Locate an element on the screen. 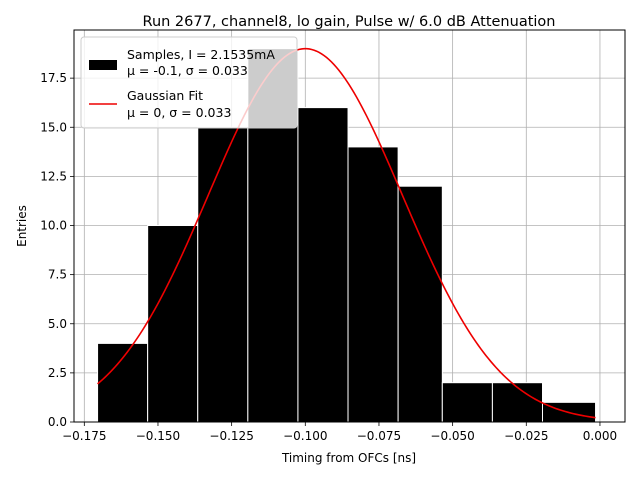  y-tick-label: 17.5 is located at coordinates (53, 78).